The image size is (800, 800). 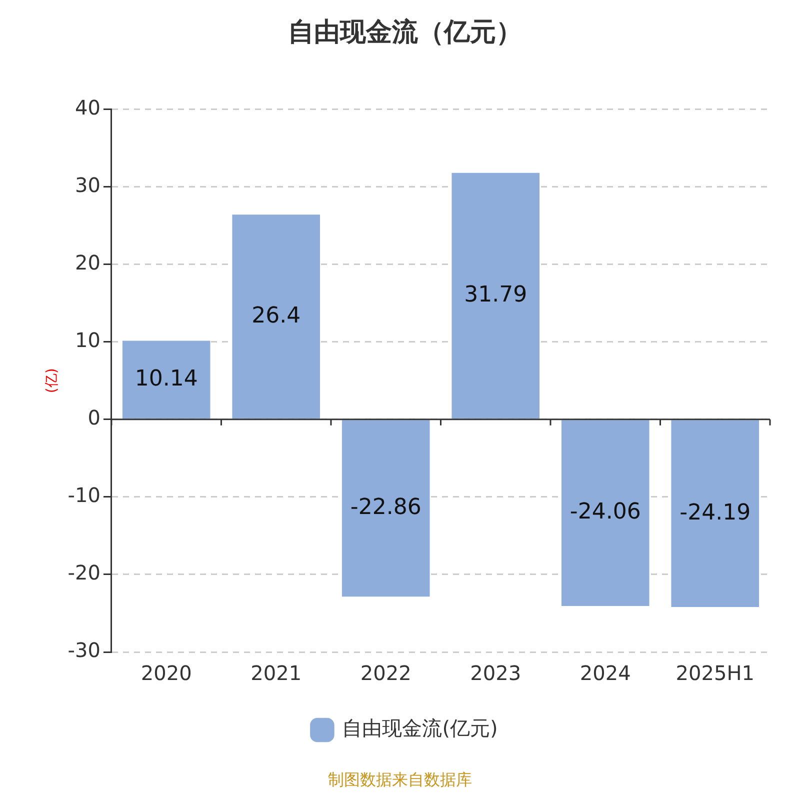 I want to click on data-label: -22.86, so click(x=386, y=507).